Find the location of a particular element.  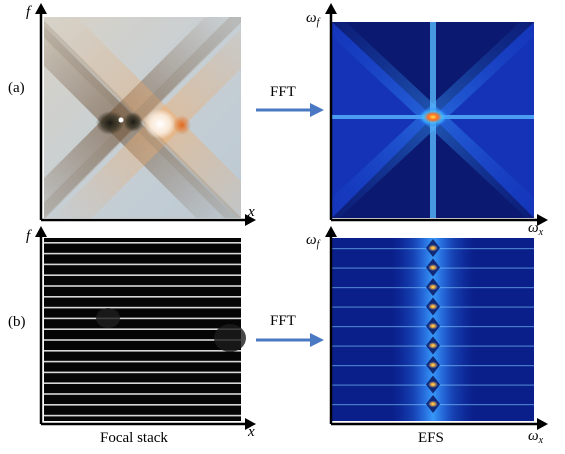

arrowhead-a-right-y is located at coordinates (331, 8).